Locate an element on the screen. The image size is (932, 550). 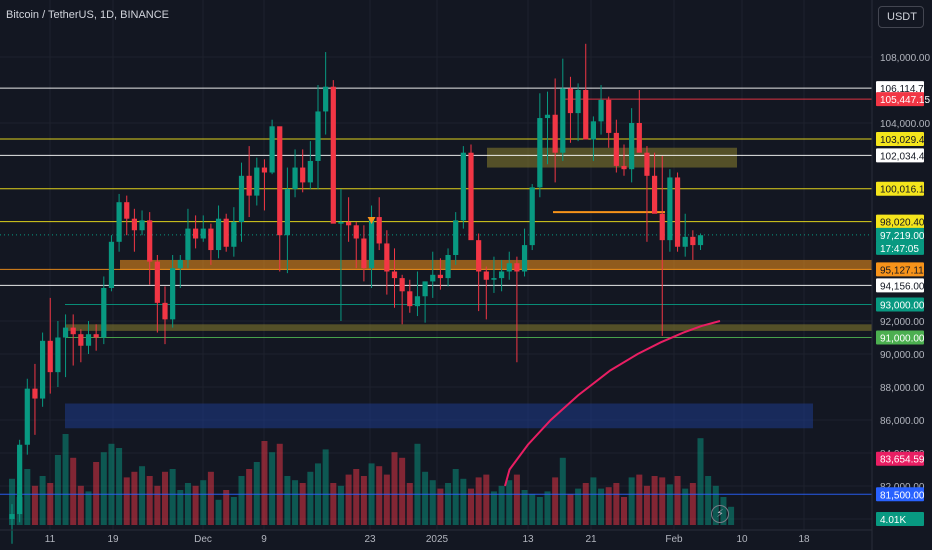
price-label: 17:47:05 is located at coordinates (900, 247).